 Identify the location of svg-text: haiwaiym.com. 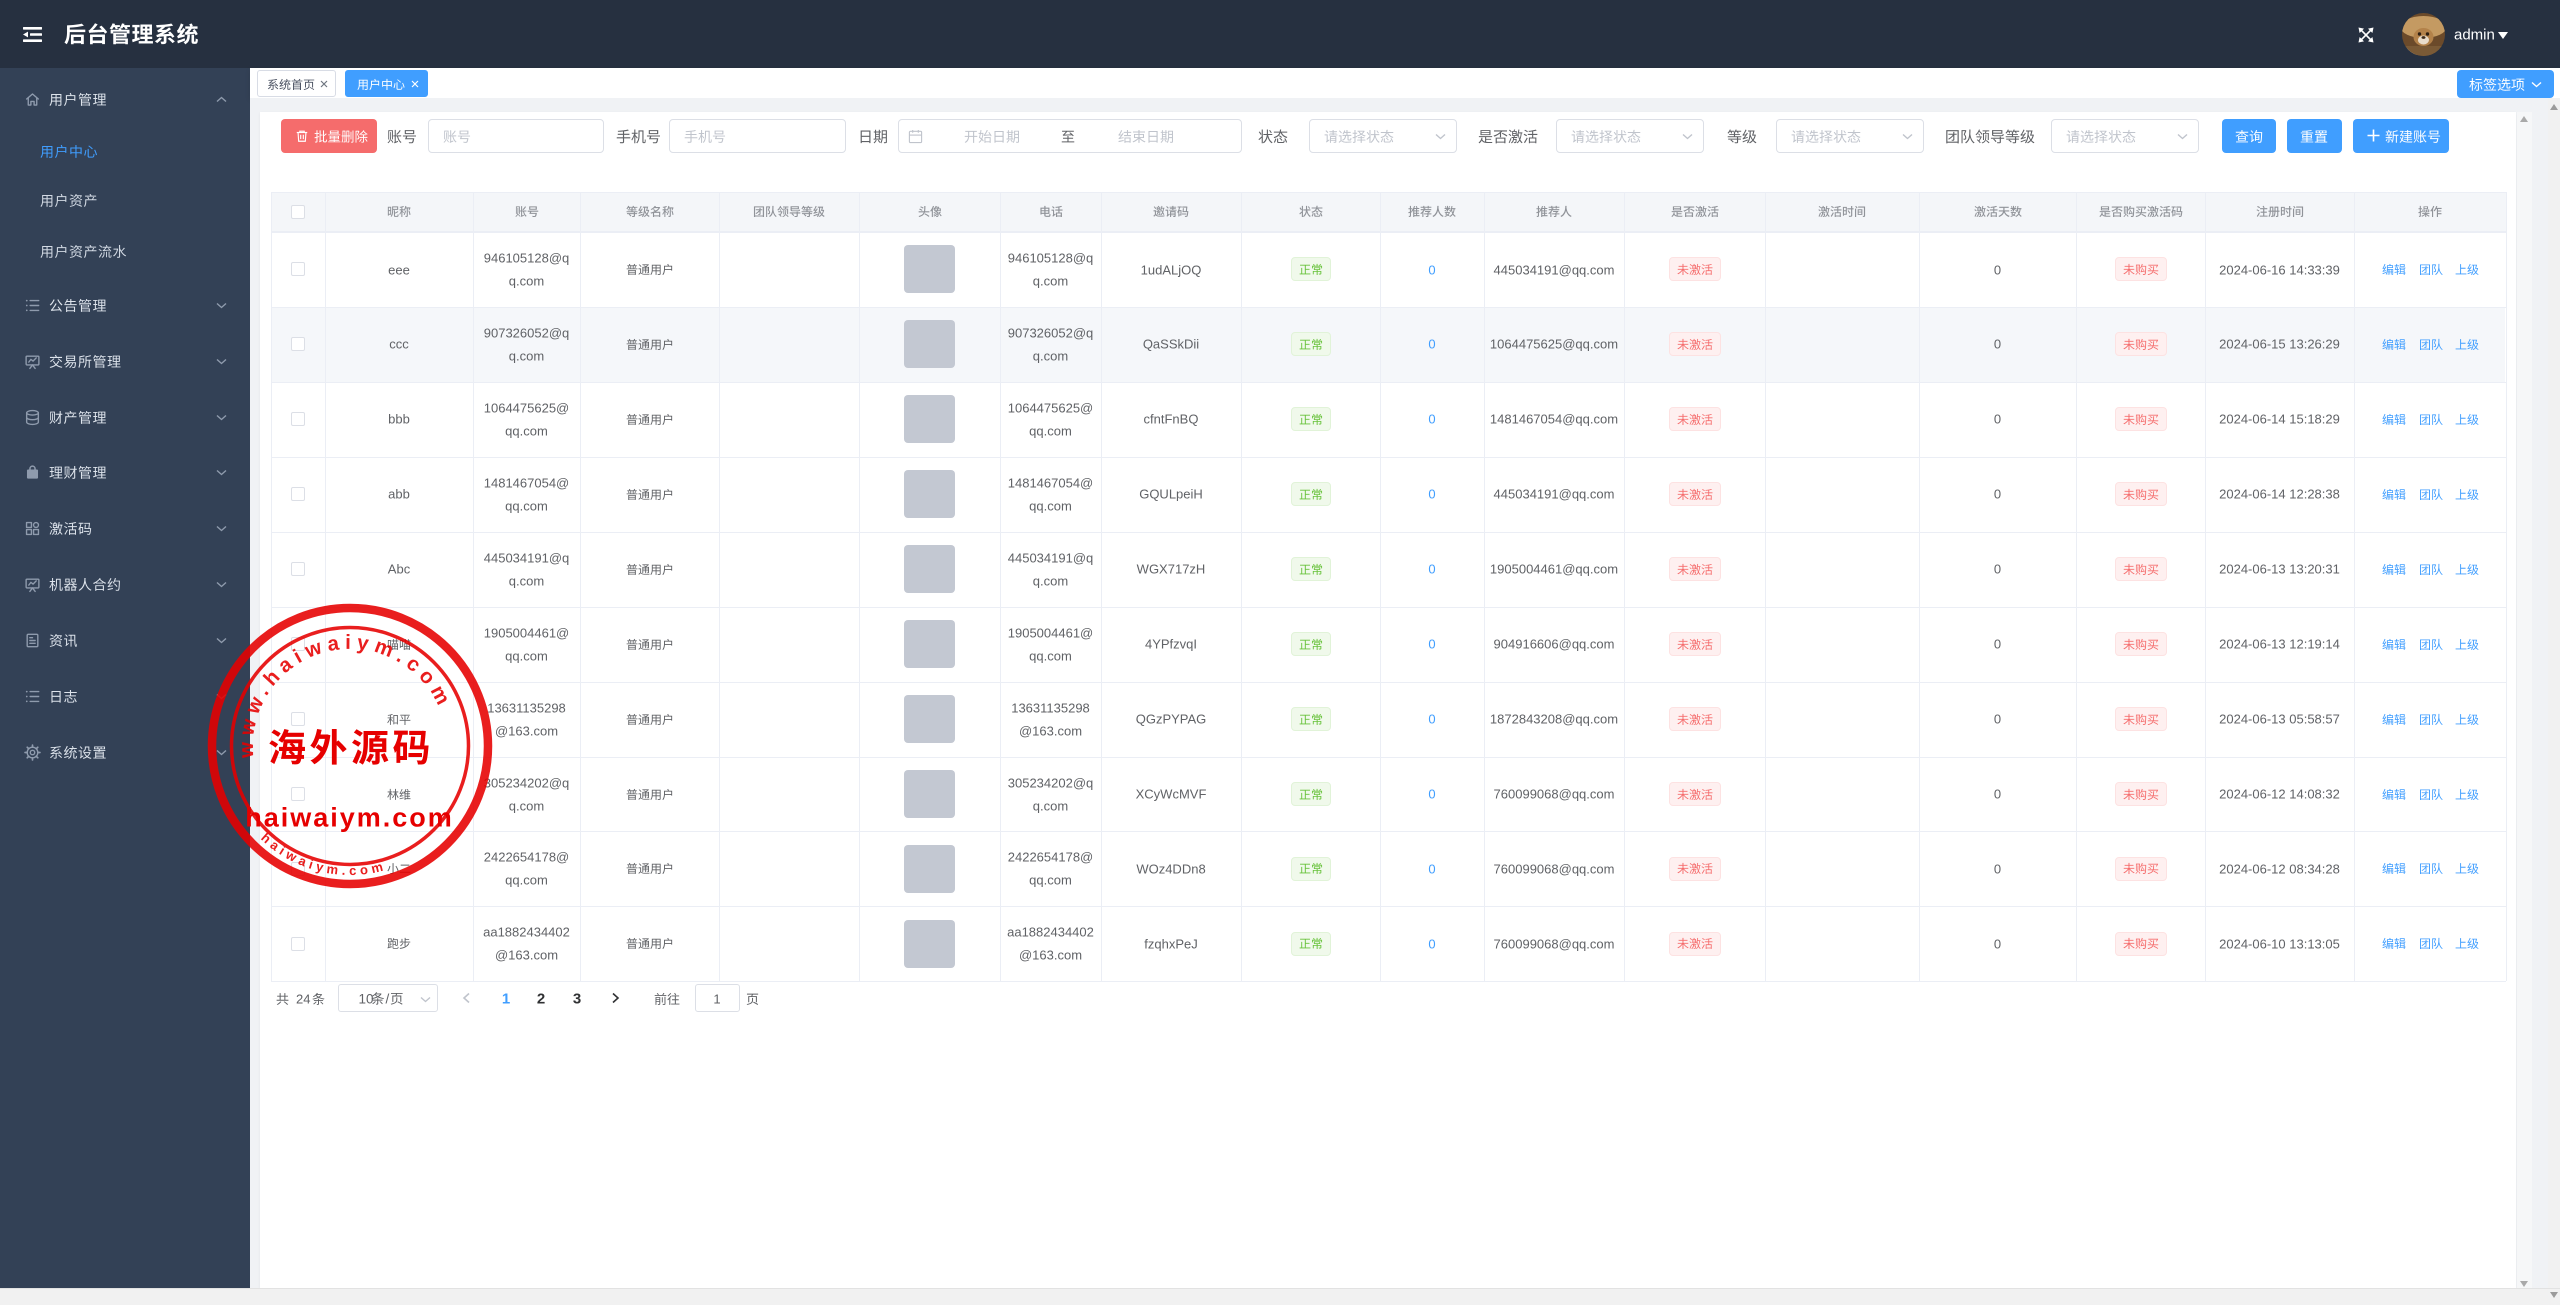
(323, 853).